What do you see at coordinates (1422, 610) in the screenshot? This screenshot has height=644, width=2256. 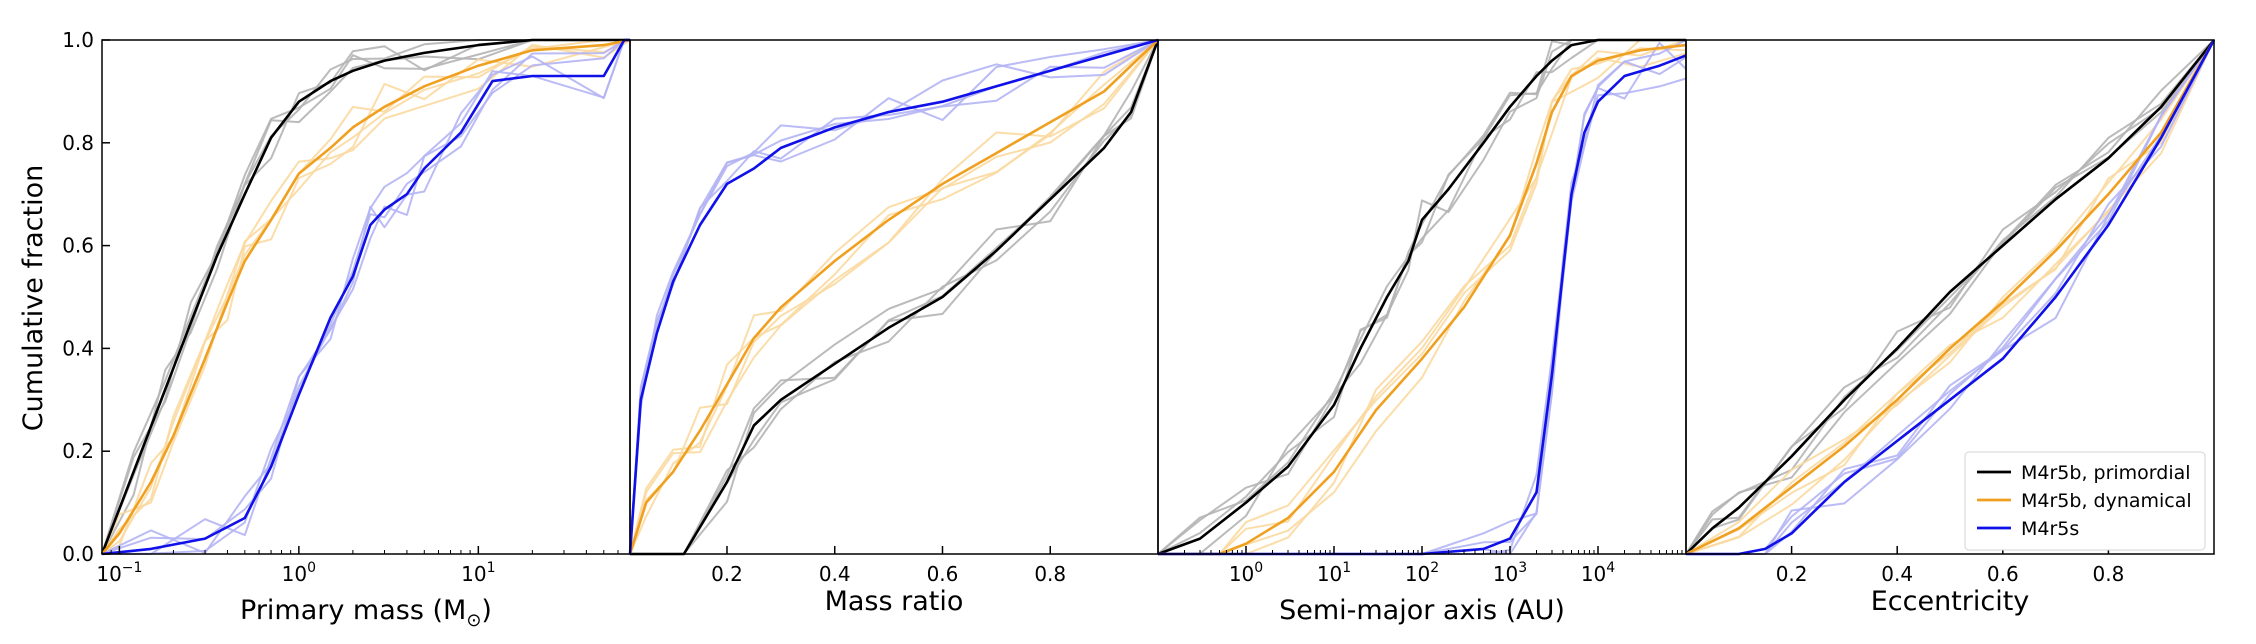 I see `x-axis-label-semi-major-axis: Semi-major axis (AU)` at bounding box center [1422, 610].